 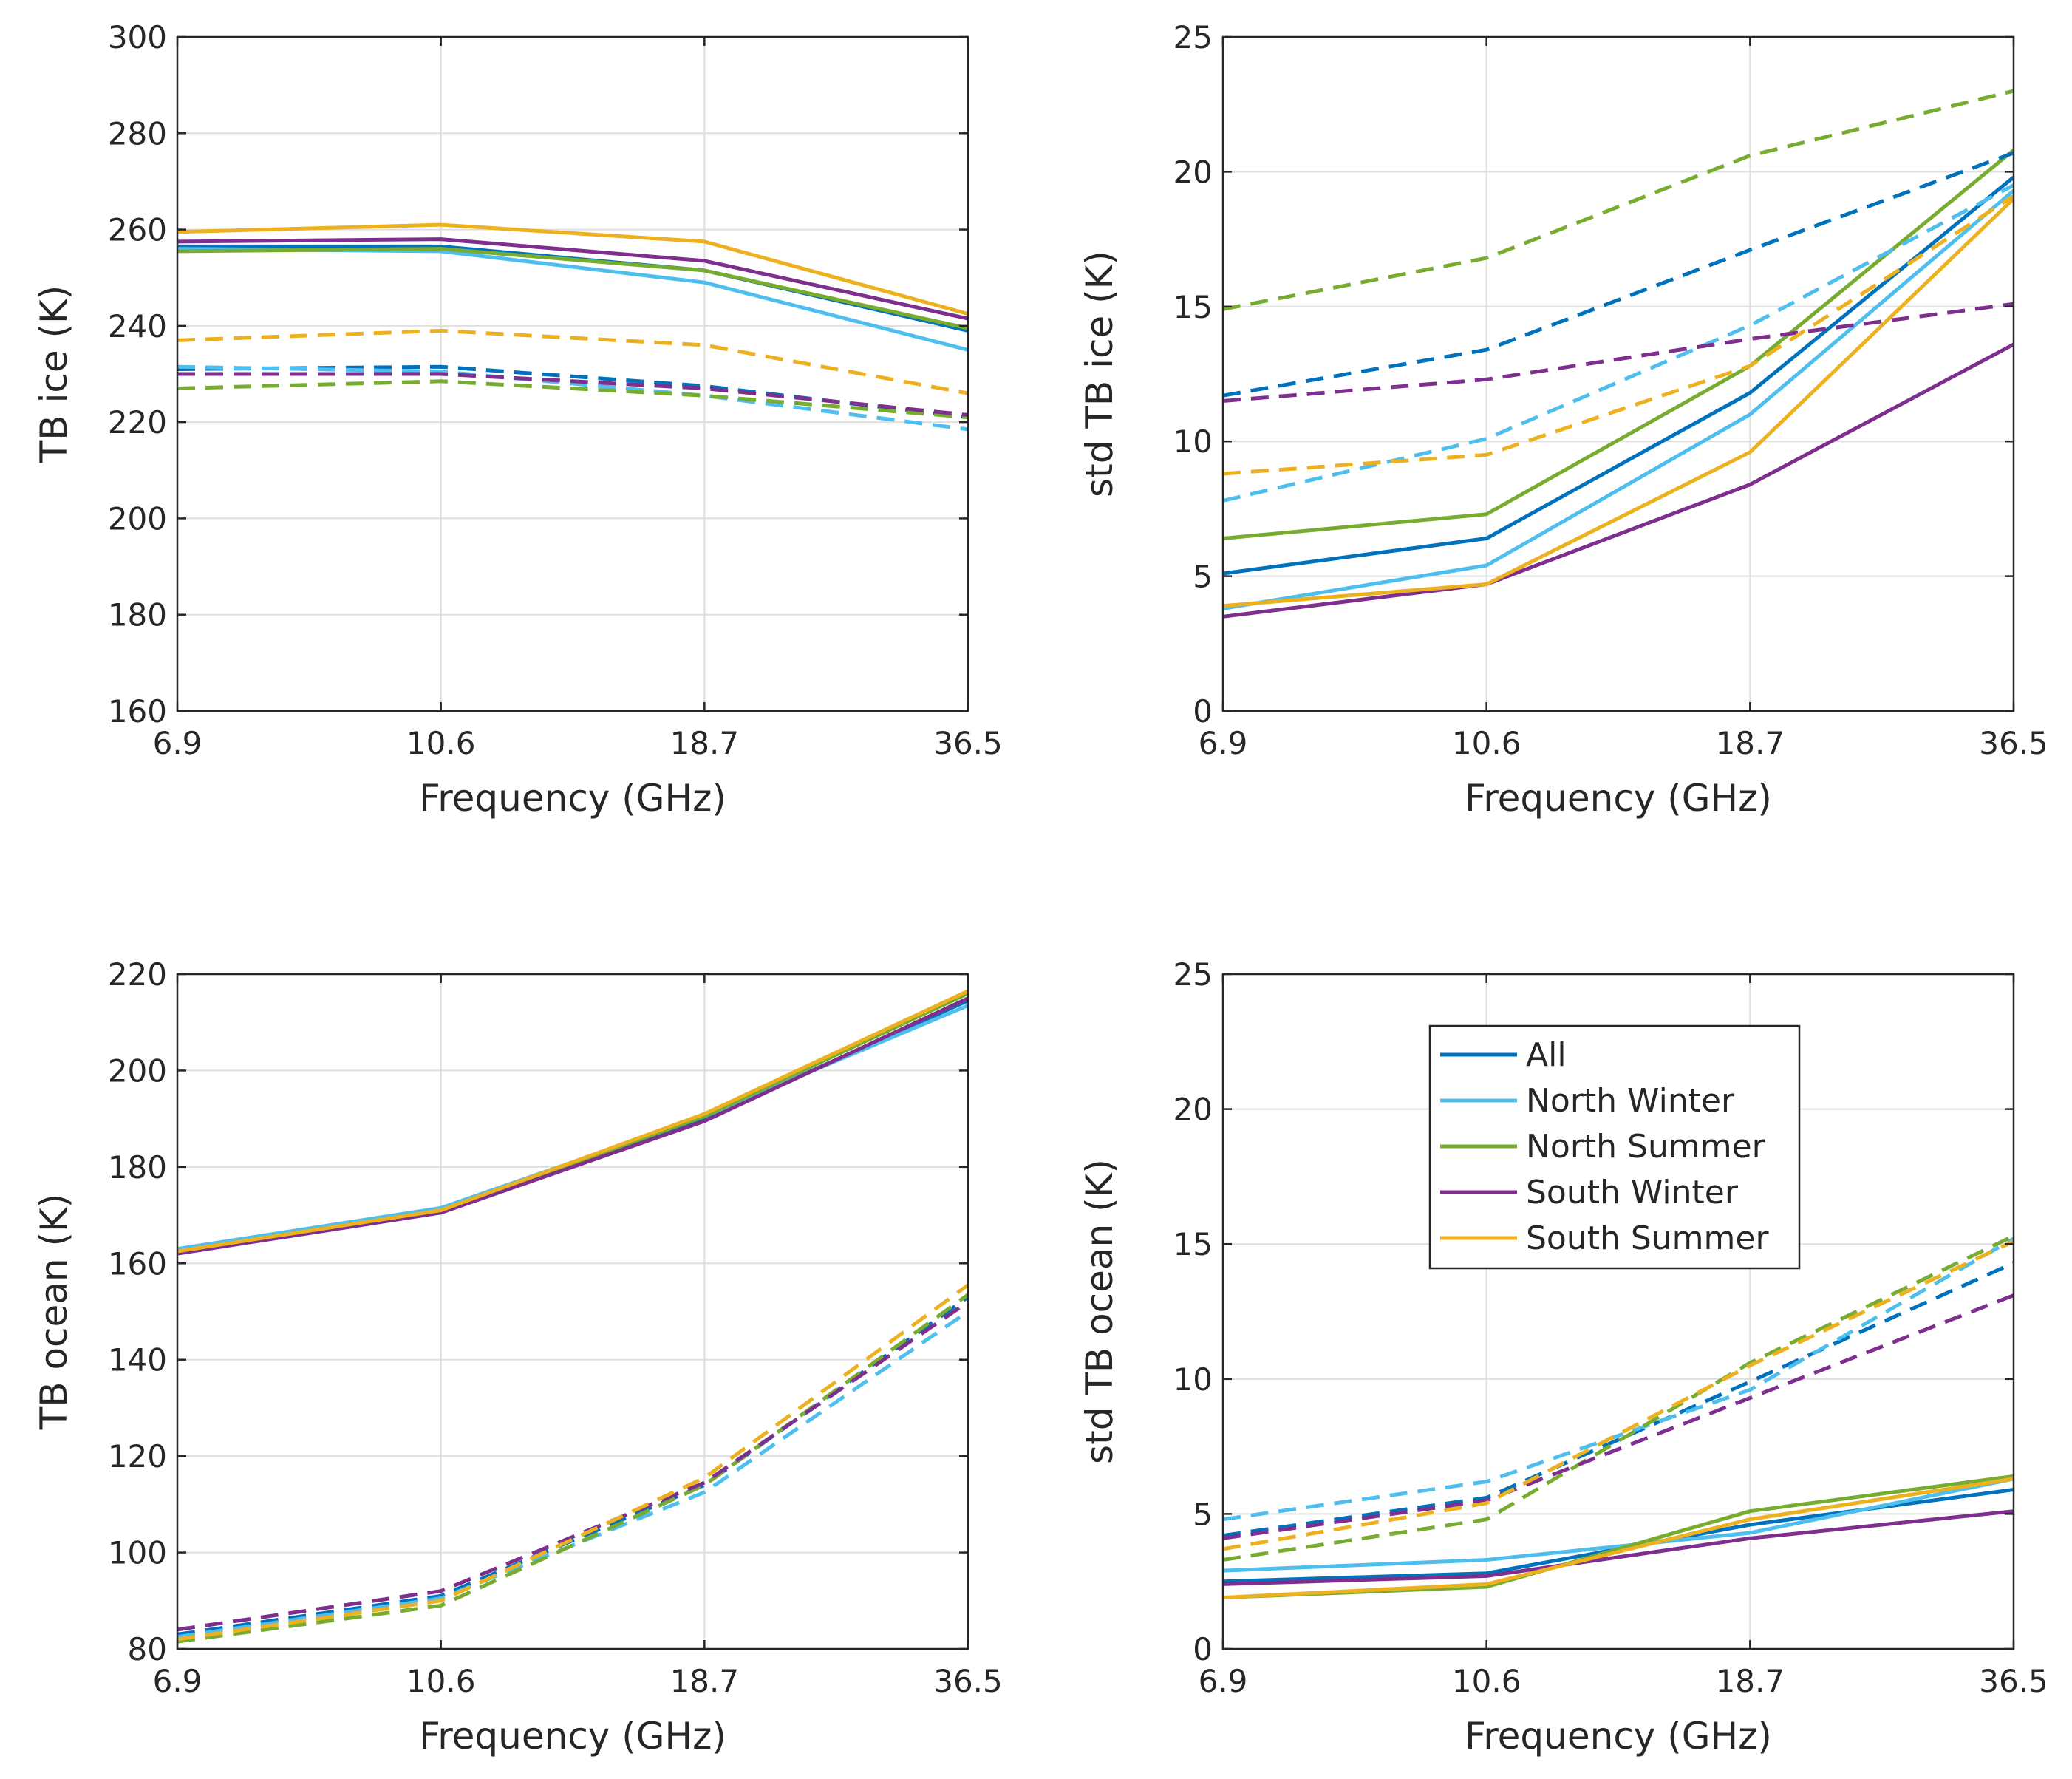 I want to click on y-axis-label: std TB ice (K), so click(x=1099, y=374).